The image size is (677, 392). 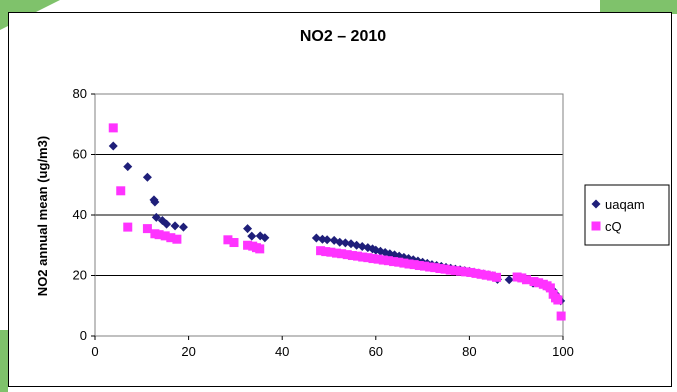 I want to click on legend-label-uaqam: uaqam, so click(x=625, y=204).